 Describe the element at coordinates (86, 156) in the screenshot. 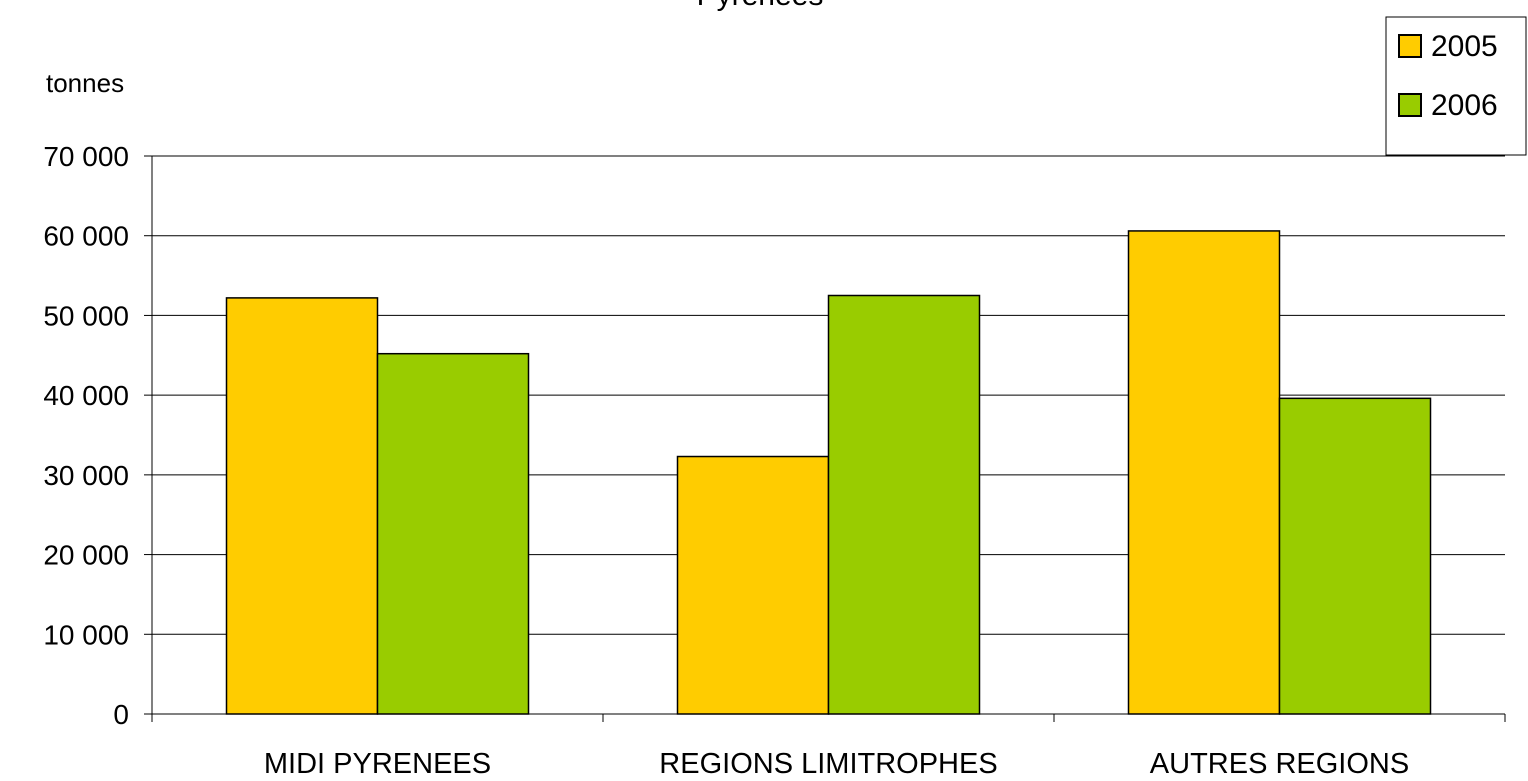

I see `y-tick-label: 70 000` at that location.